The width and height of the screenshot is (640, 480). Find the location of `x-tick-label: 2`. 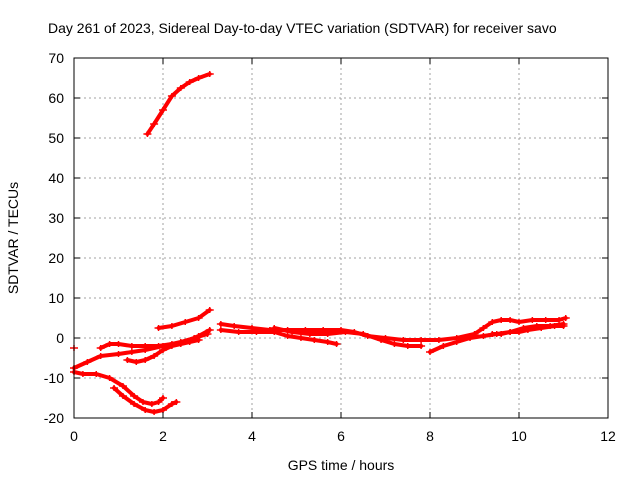

x-tick-label: 2 is located at coordinates (163, 436).